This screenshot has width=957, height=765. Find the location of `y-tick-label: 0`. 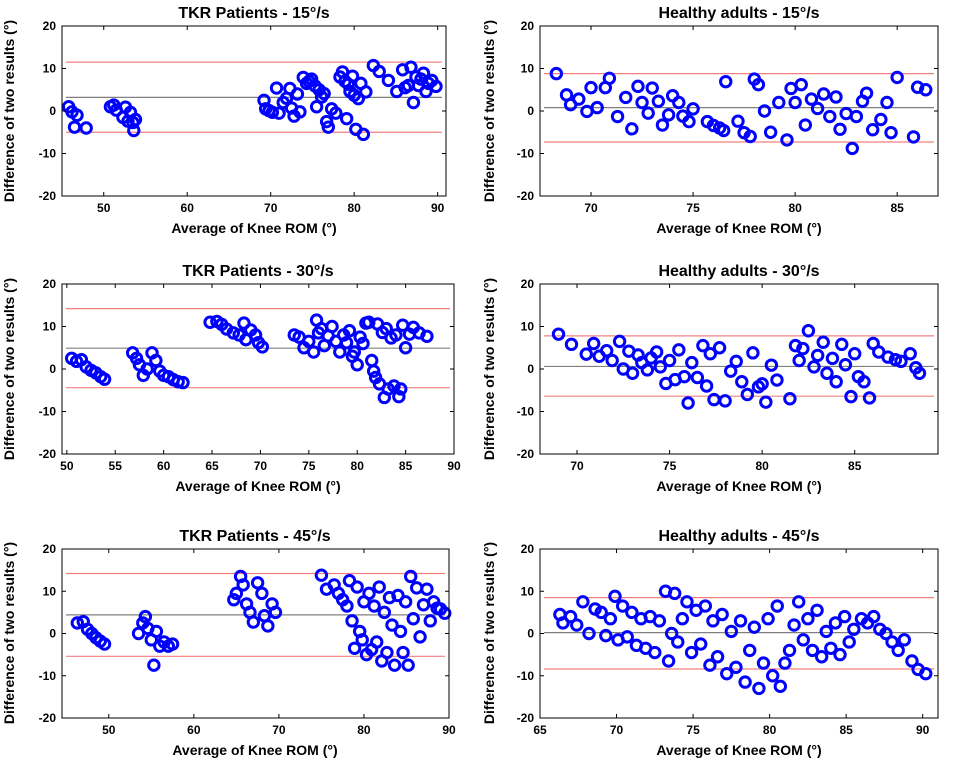

y-tick-label: 0 is located at coordinates (52, 369).